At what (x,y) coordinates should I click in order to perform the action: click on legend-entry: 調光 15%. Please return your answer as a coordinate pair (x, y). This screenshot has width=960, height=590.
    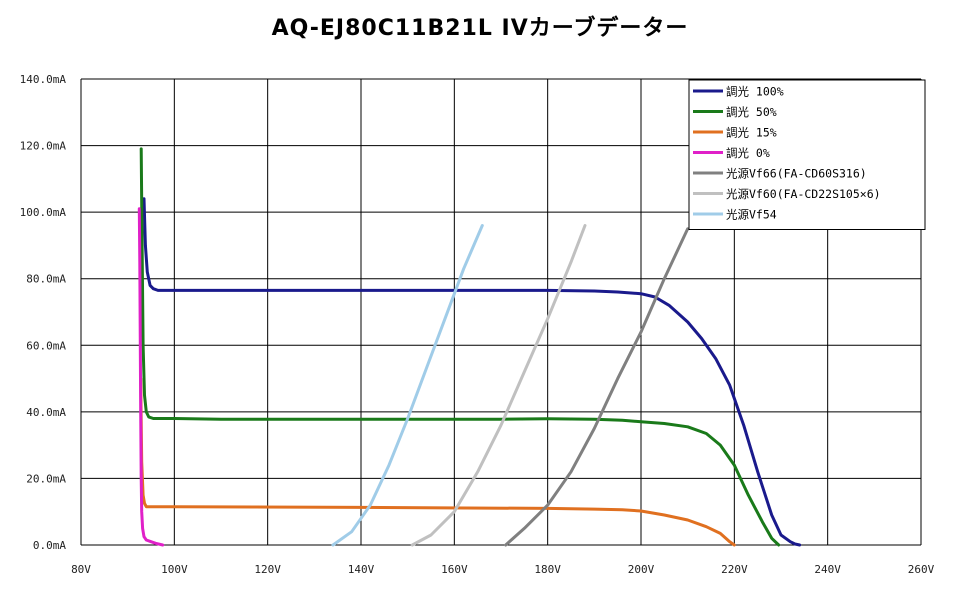
    Looking at the image, I should click on (751, 133).